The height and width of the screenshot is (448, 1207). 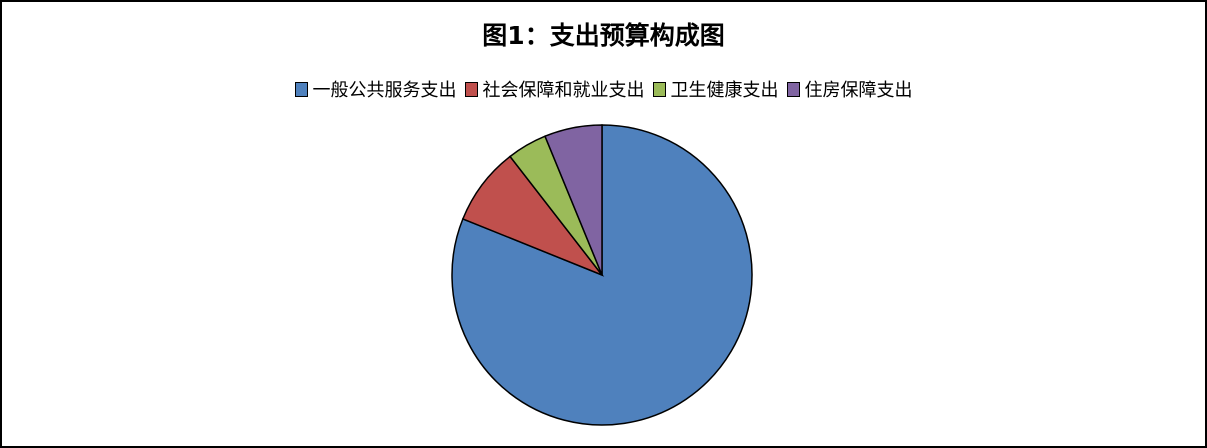 I want to click on legend: 一般公共服务支出 社会保障和就业支出 卫生健康支出 住房保障支出, so click(x=603, y=89).